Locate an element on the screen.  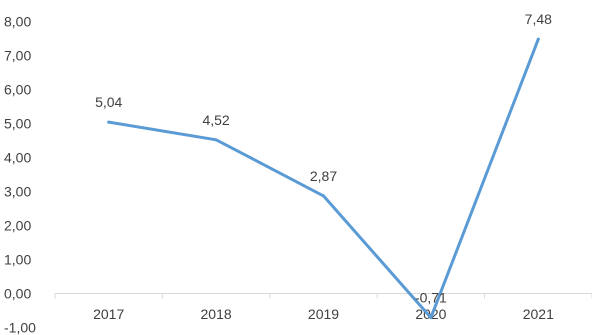
data-label: 7,48 is located at coordinates (538, 19).